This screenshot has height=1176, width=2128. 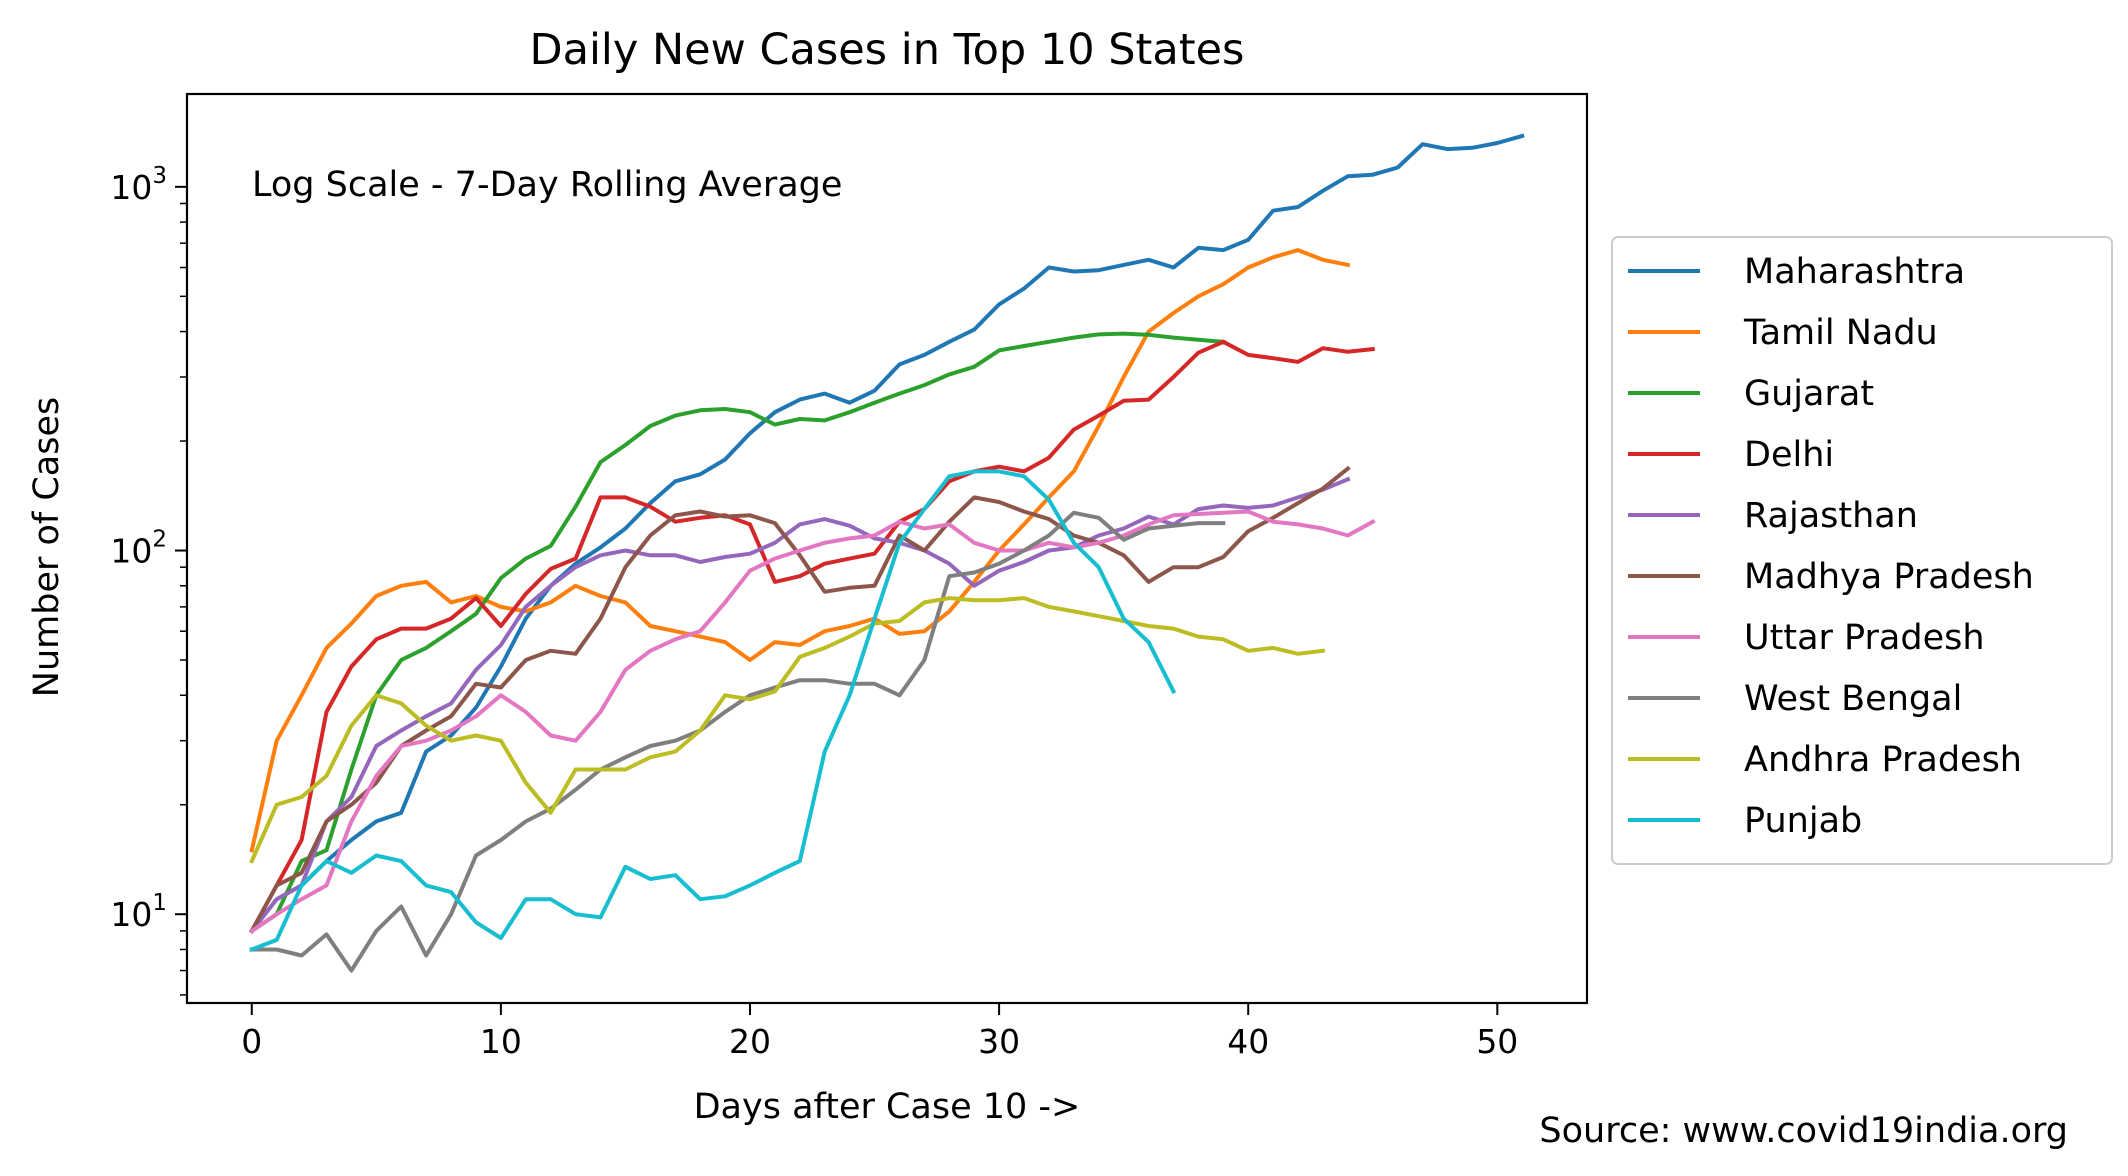 What do you see at coordinates (138, 185) in the screenshot?
I see `y-tick-label: 10³` at bounding box center [138, 185].